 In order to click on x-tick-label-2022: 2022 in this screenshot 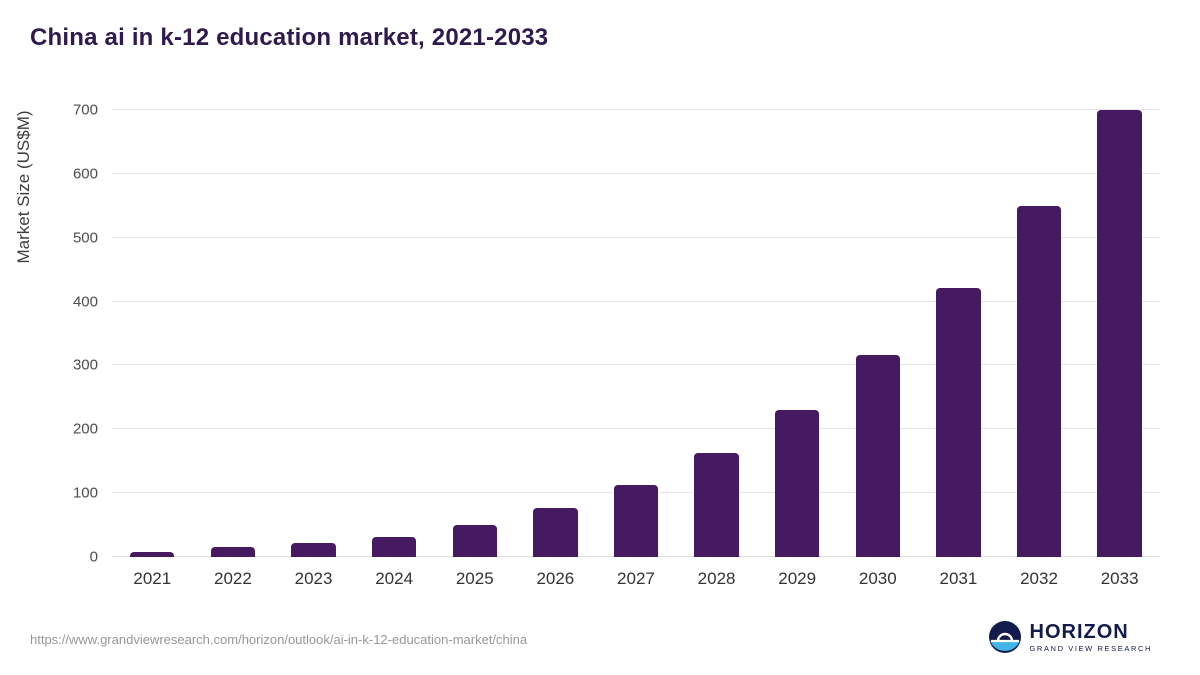, I will do `click(233, 578)`.